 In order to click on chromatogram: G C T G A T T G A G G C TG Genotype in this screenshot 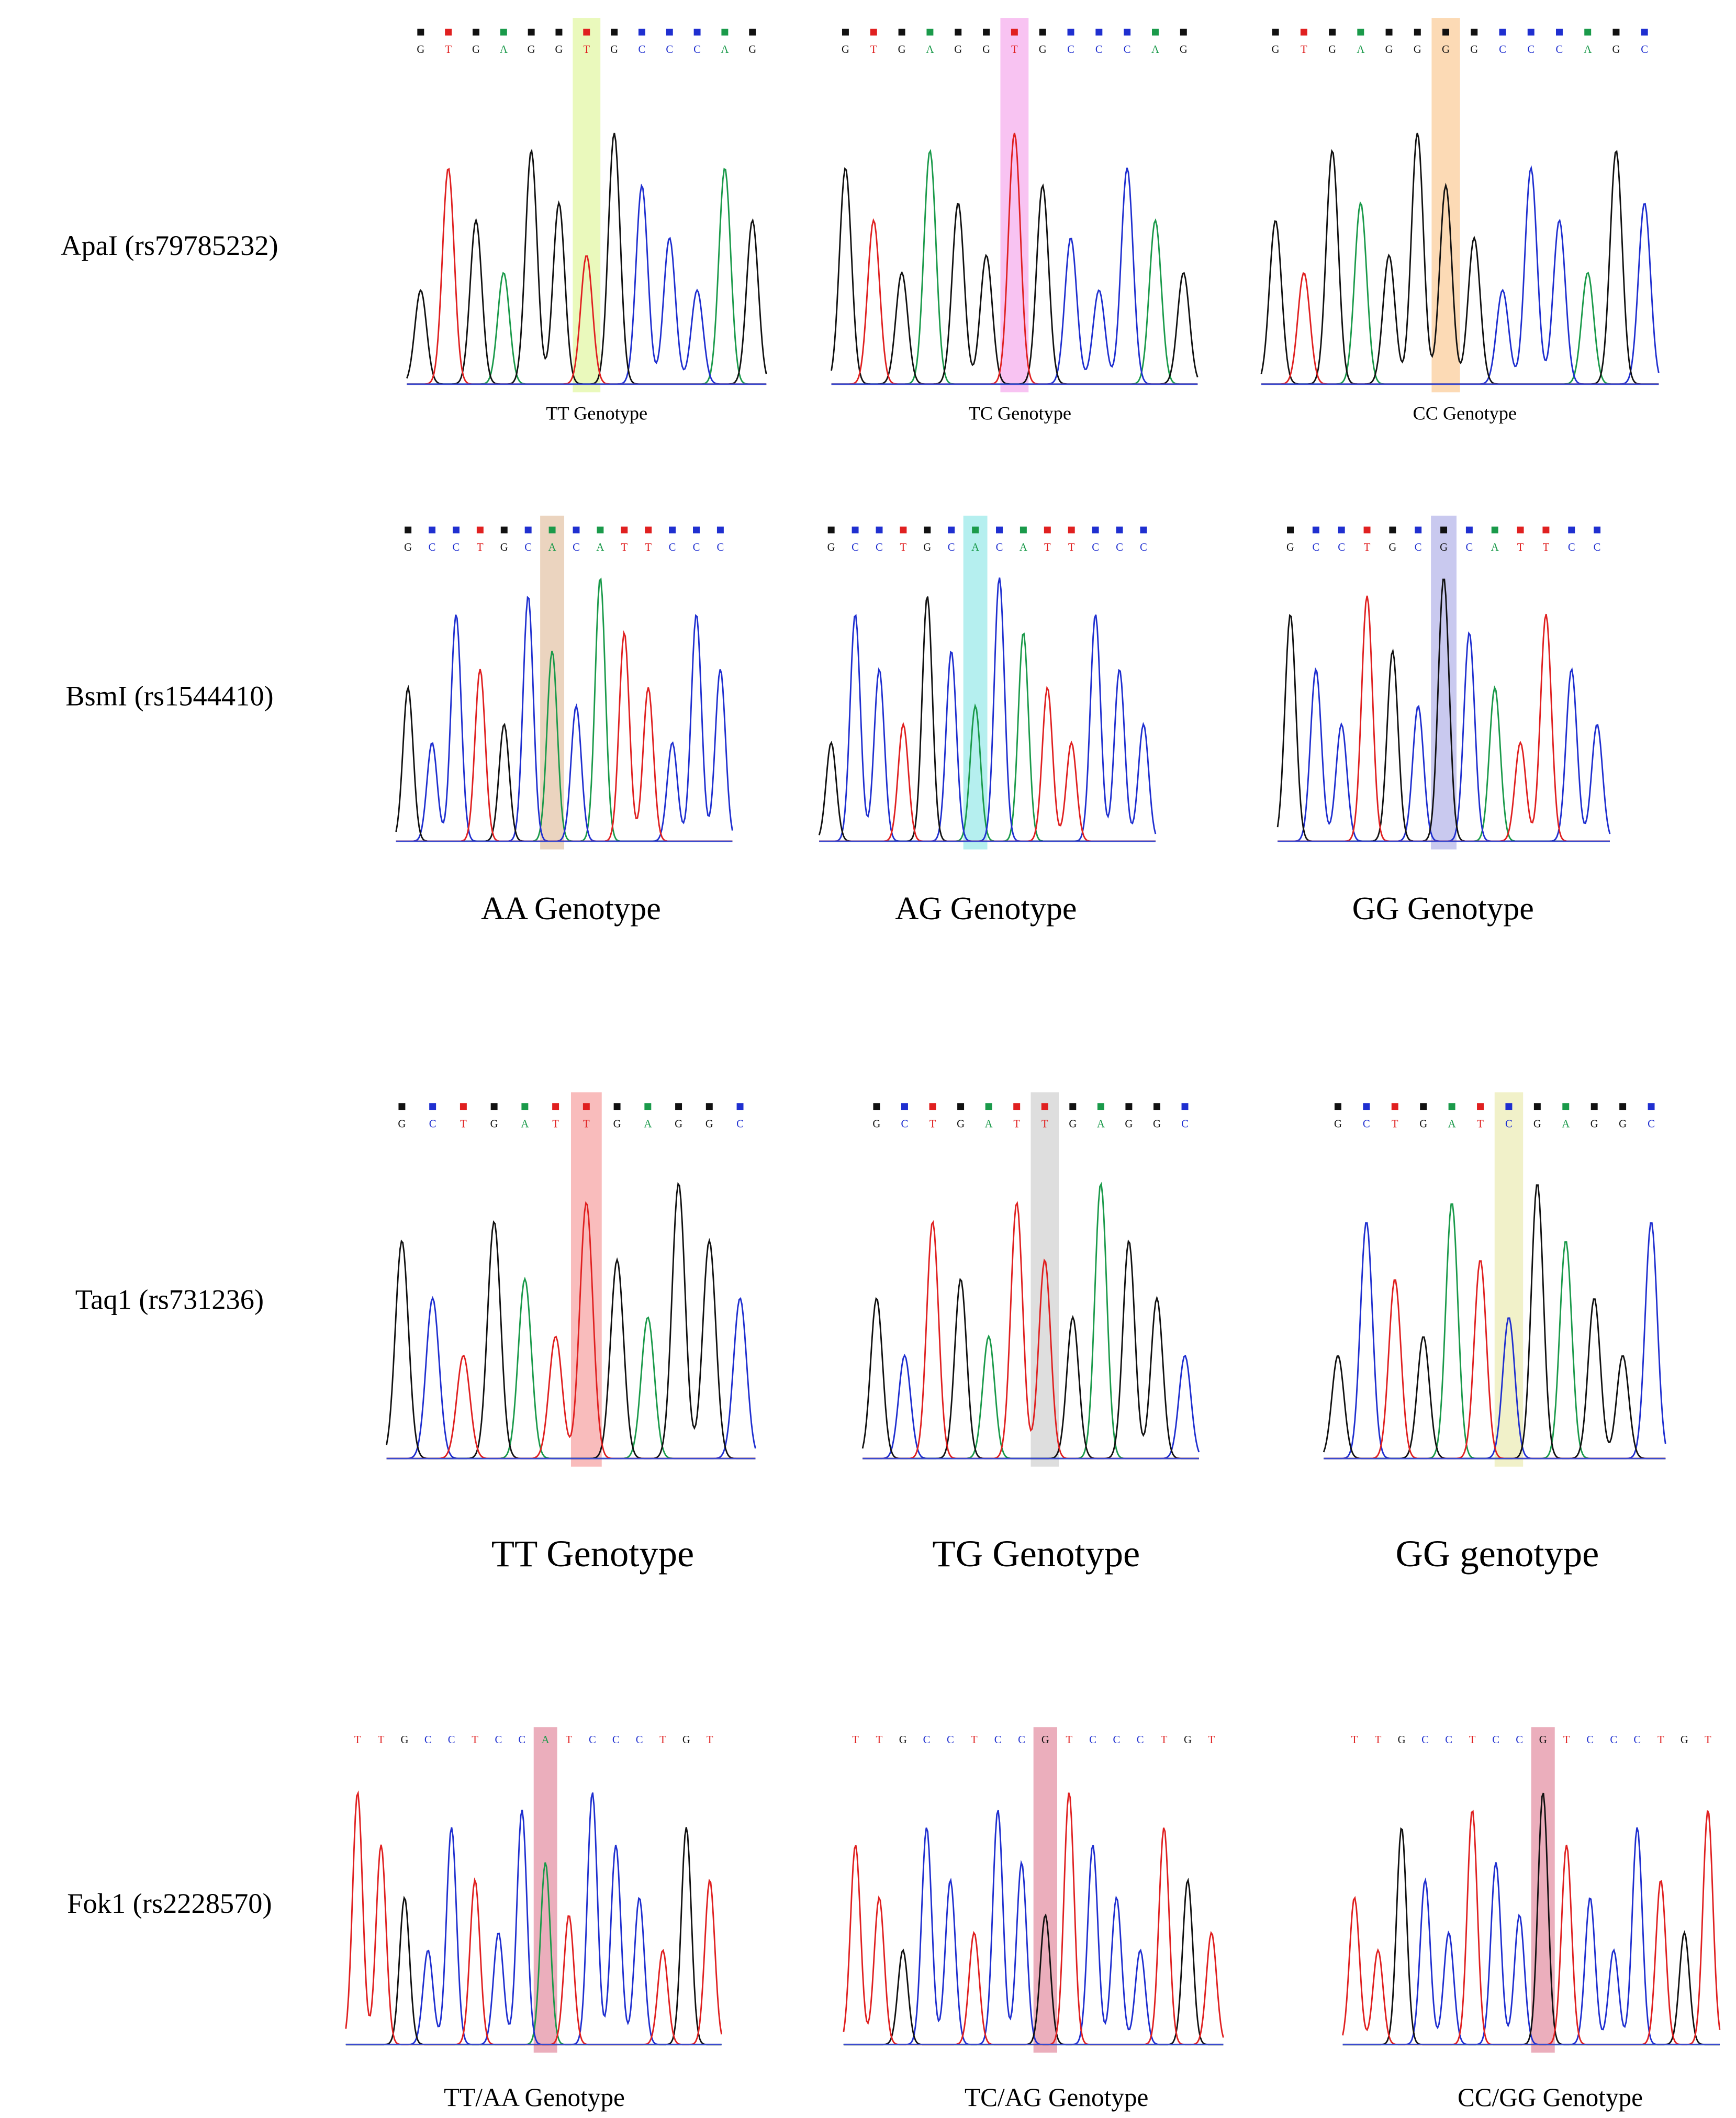, I will do `click(1030, 1333)`.